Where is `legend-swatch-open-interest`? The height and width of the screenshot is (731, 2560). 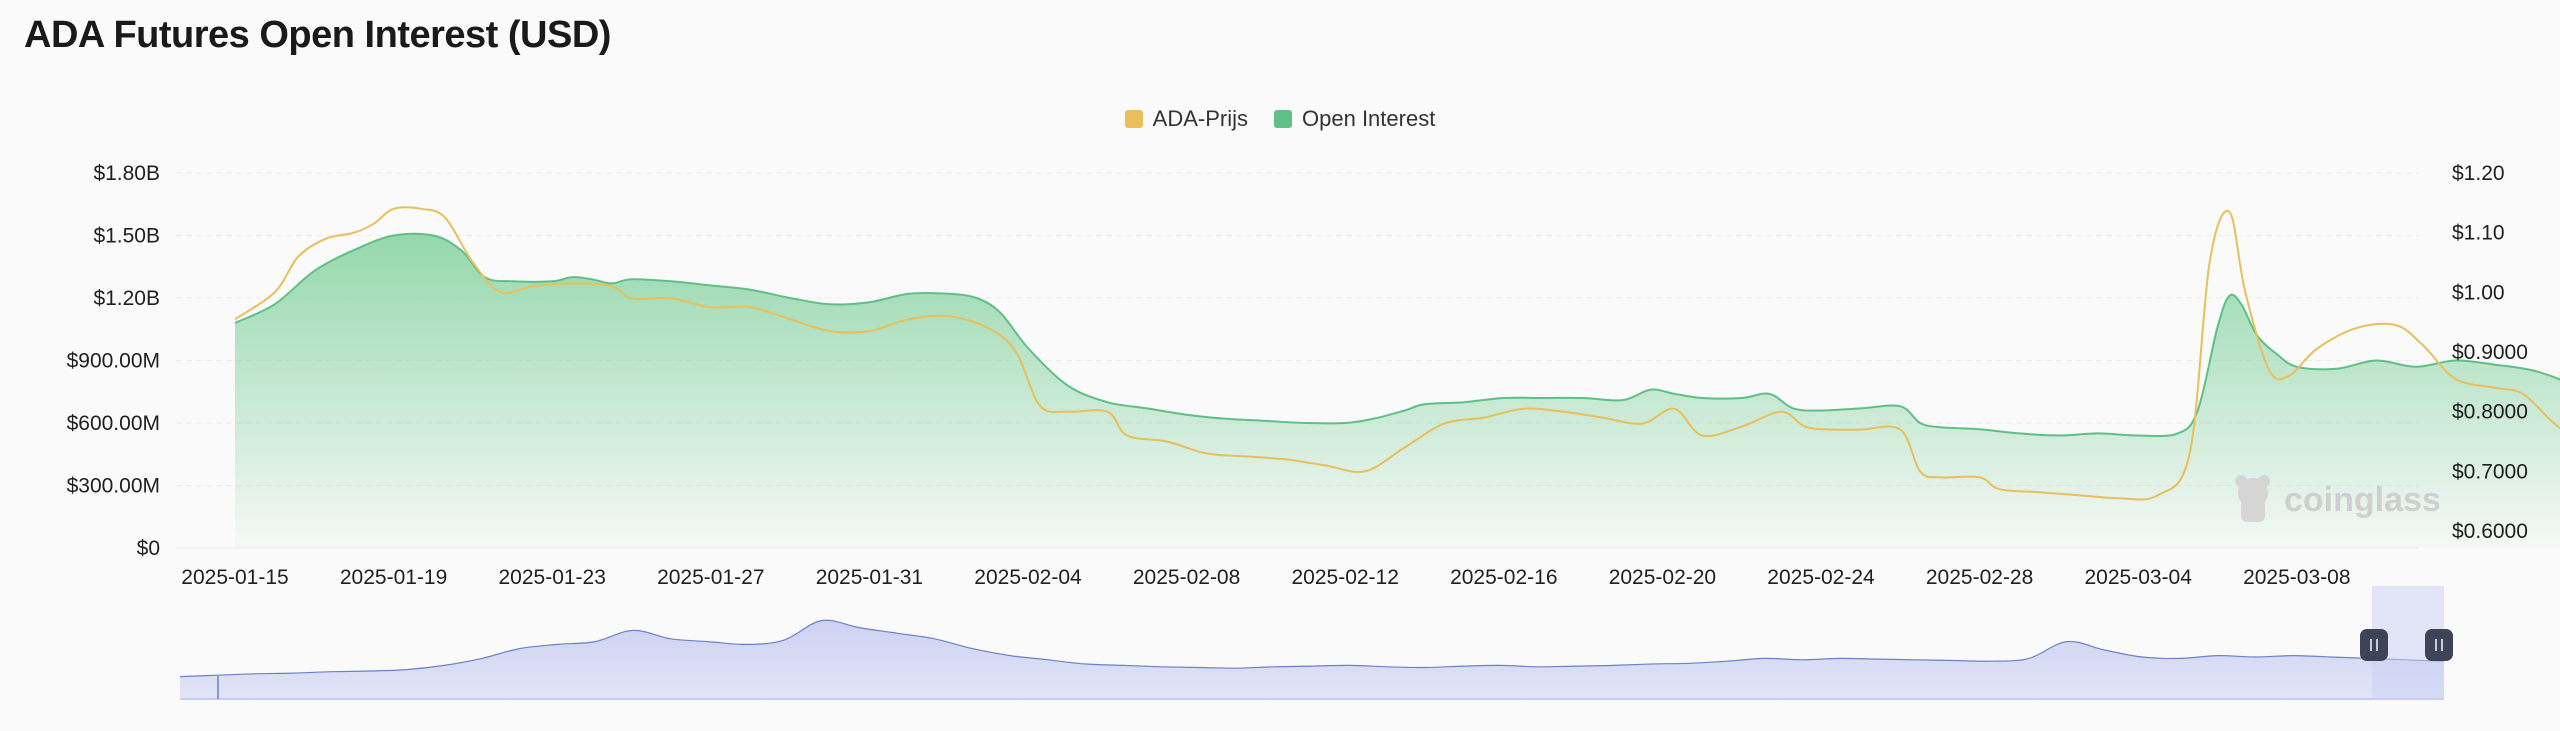
legend-swatch-open-interest is located at coordinates (1283, 119).